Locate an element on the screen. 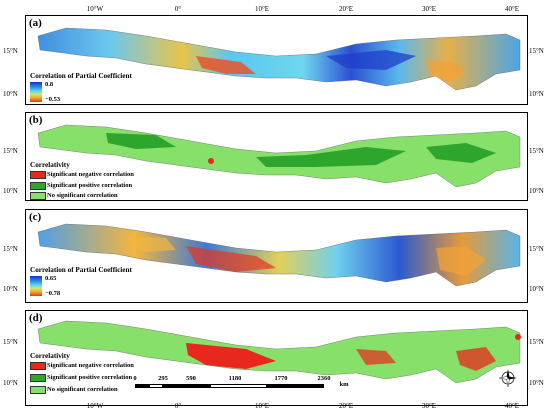 Image resolution: width=550 pixels, height=410 pixels. scale-tick: 1180 is located at coordinates (235, 378).